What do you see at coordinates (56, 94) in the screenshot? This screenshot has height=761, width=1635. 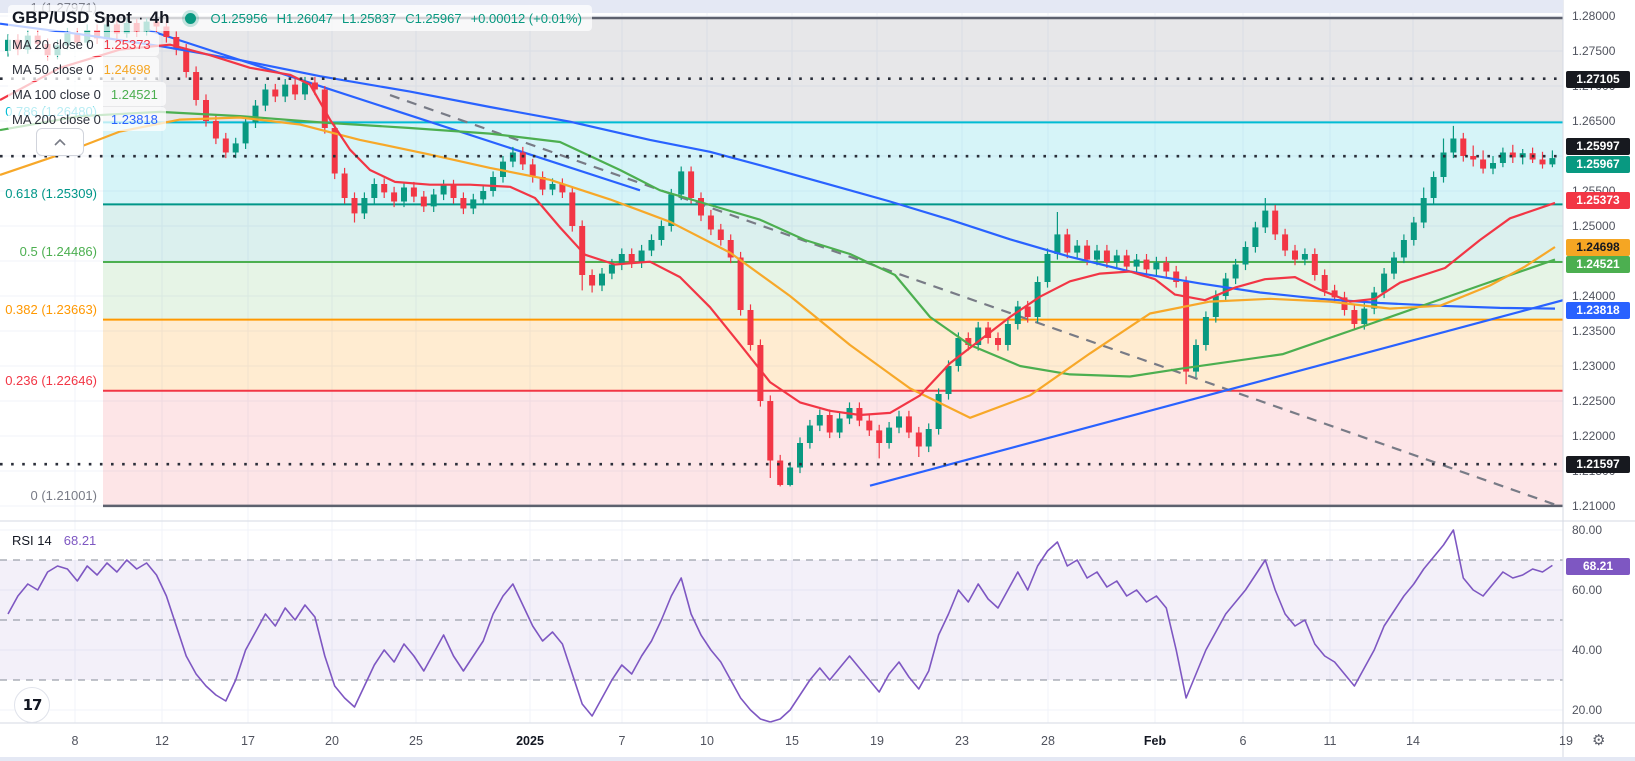 I see `ma100-label: MA 100 close 0` at bounding box center [56, 94].